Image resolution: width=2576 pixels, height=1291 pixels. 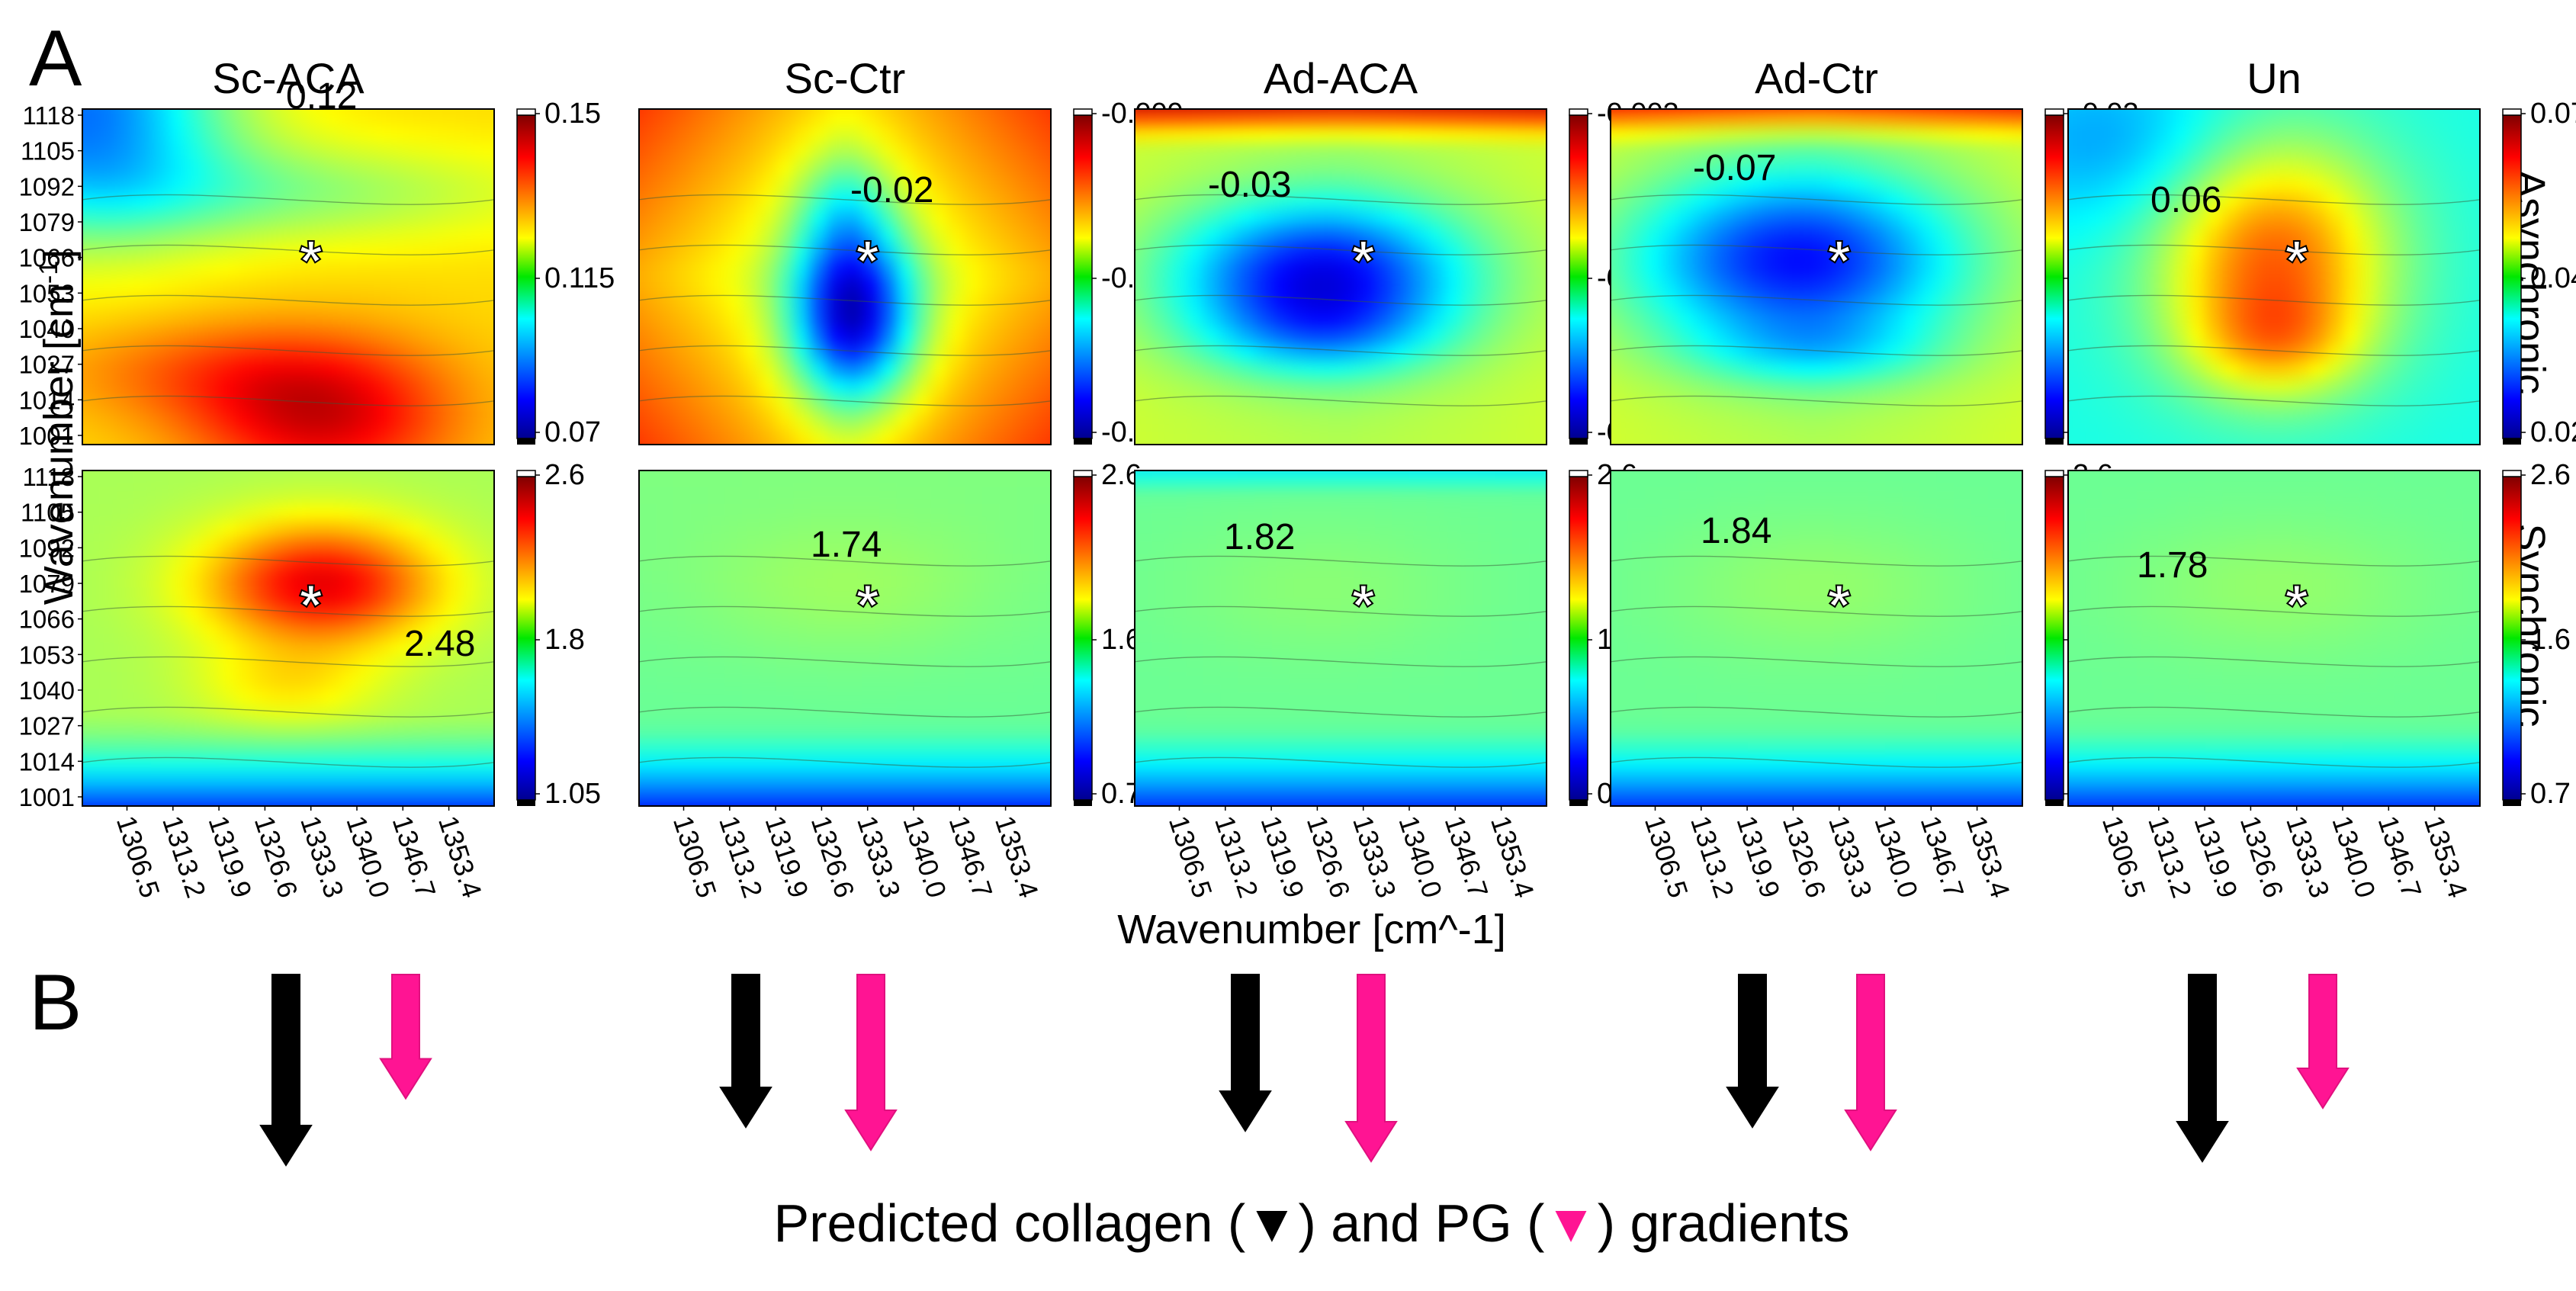 I want to click on async-heatmap: * 0.06 0.07 0.04 0.02, so click(x=2321, y=273).